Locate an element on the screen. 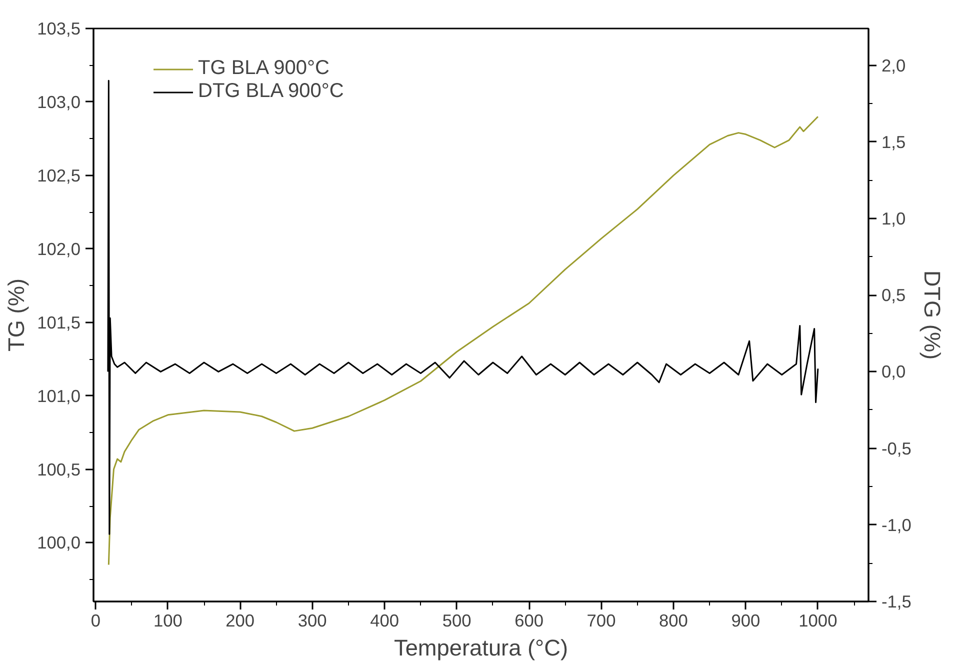 The height and width of the screenshot is (671, 958). x-tick-label: 100 is located at coordinates (167, 620).